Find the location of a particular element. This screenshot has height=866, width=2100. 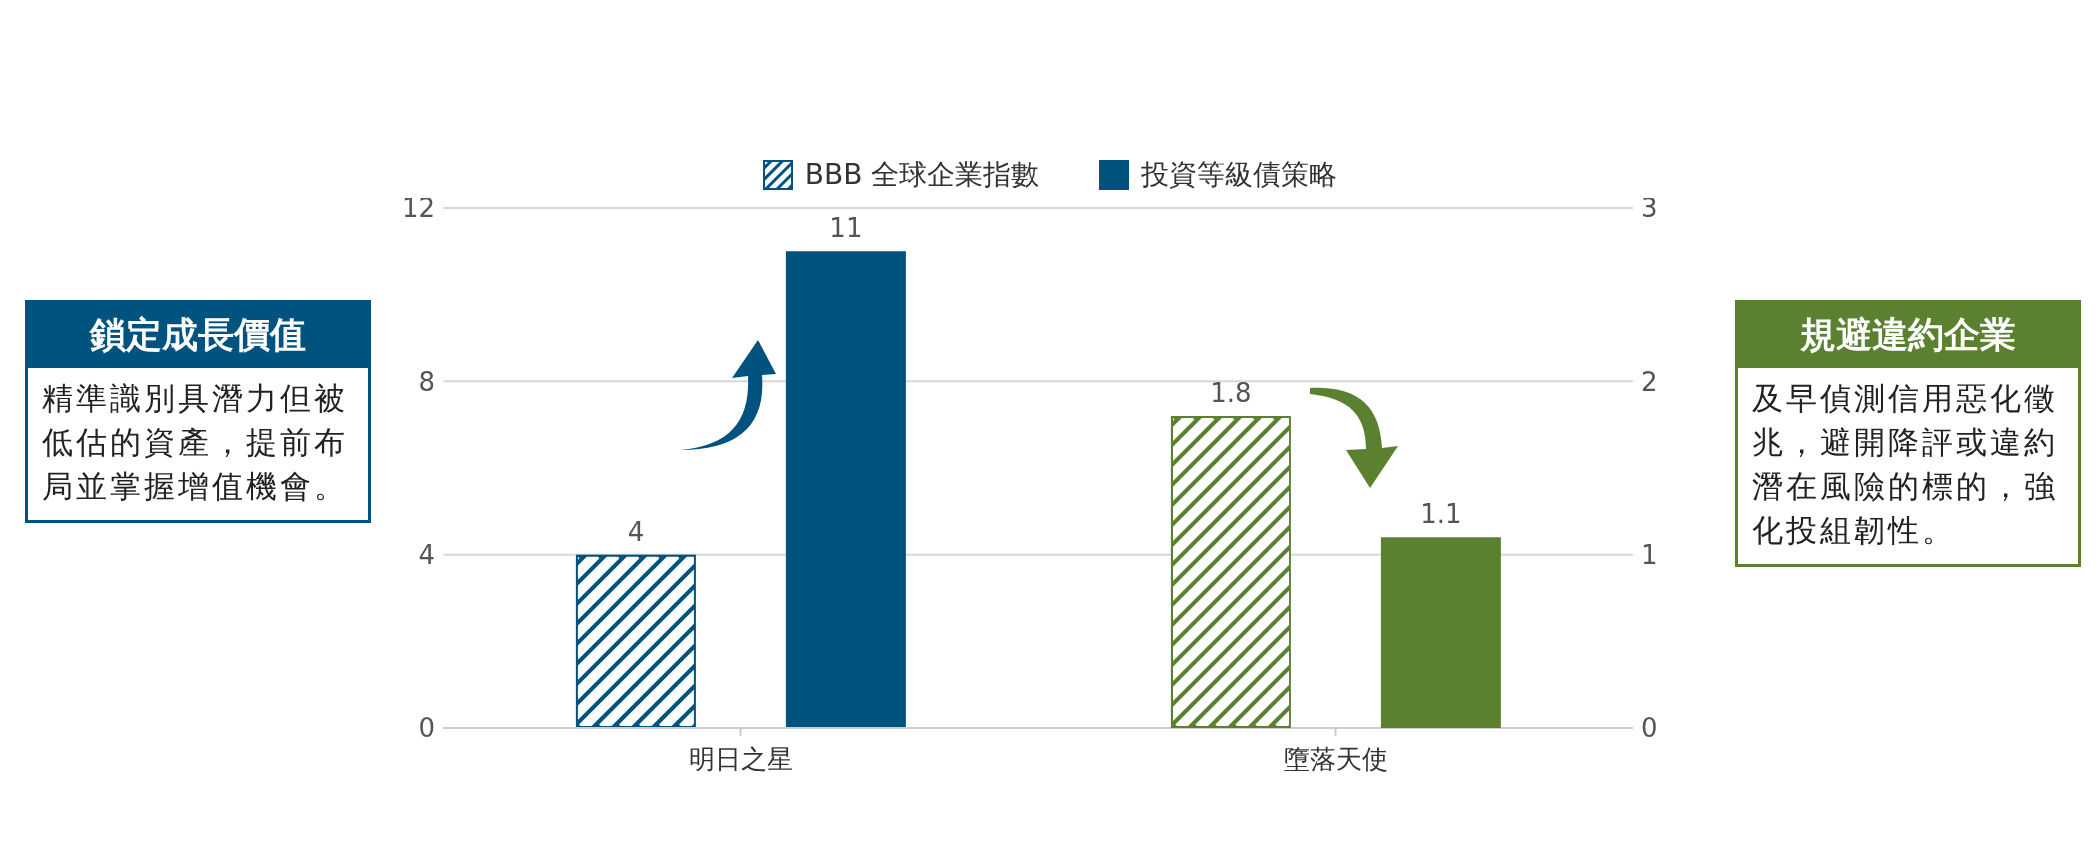

data-label: 1.1 is located at coordinates (1441, 514).